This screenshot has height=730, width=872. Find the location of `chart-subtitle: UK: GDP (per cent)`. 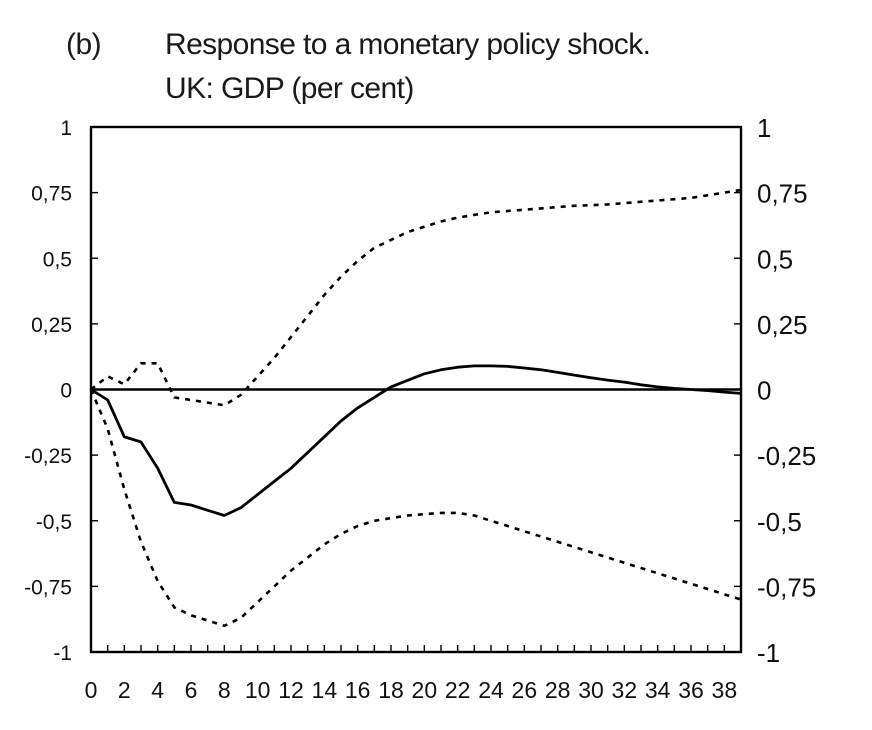

chart-subtitle: UK: GDP (per cent) is located at coordinates (289, 88).